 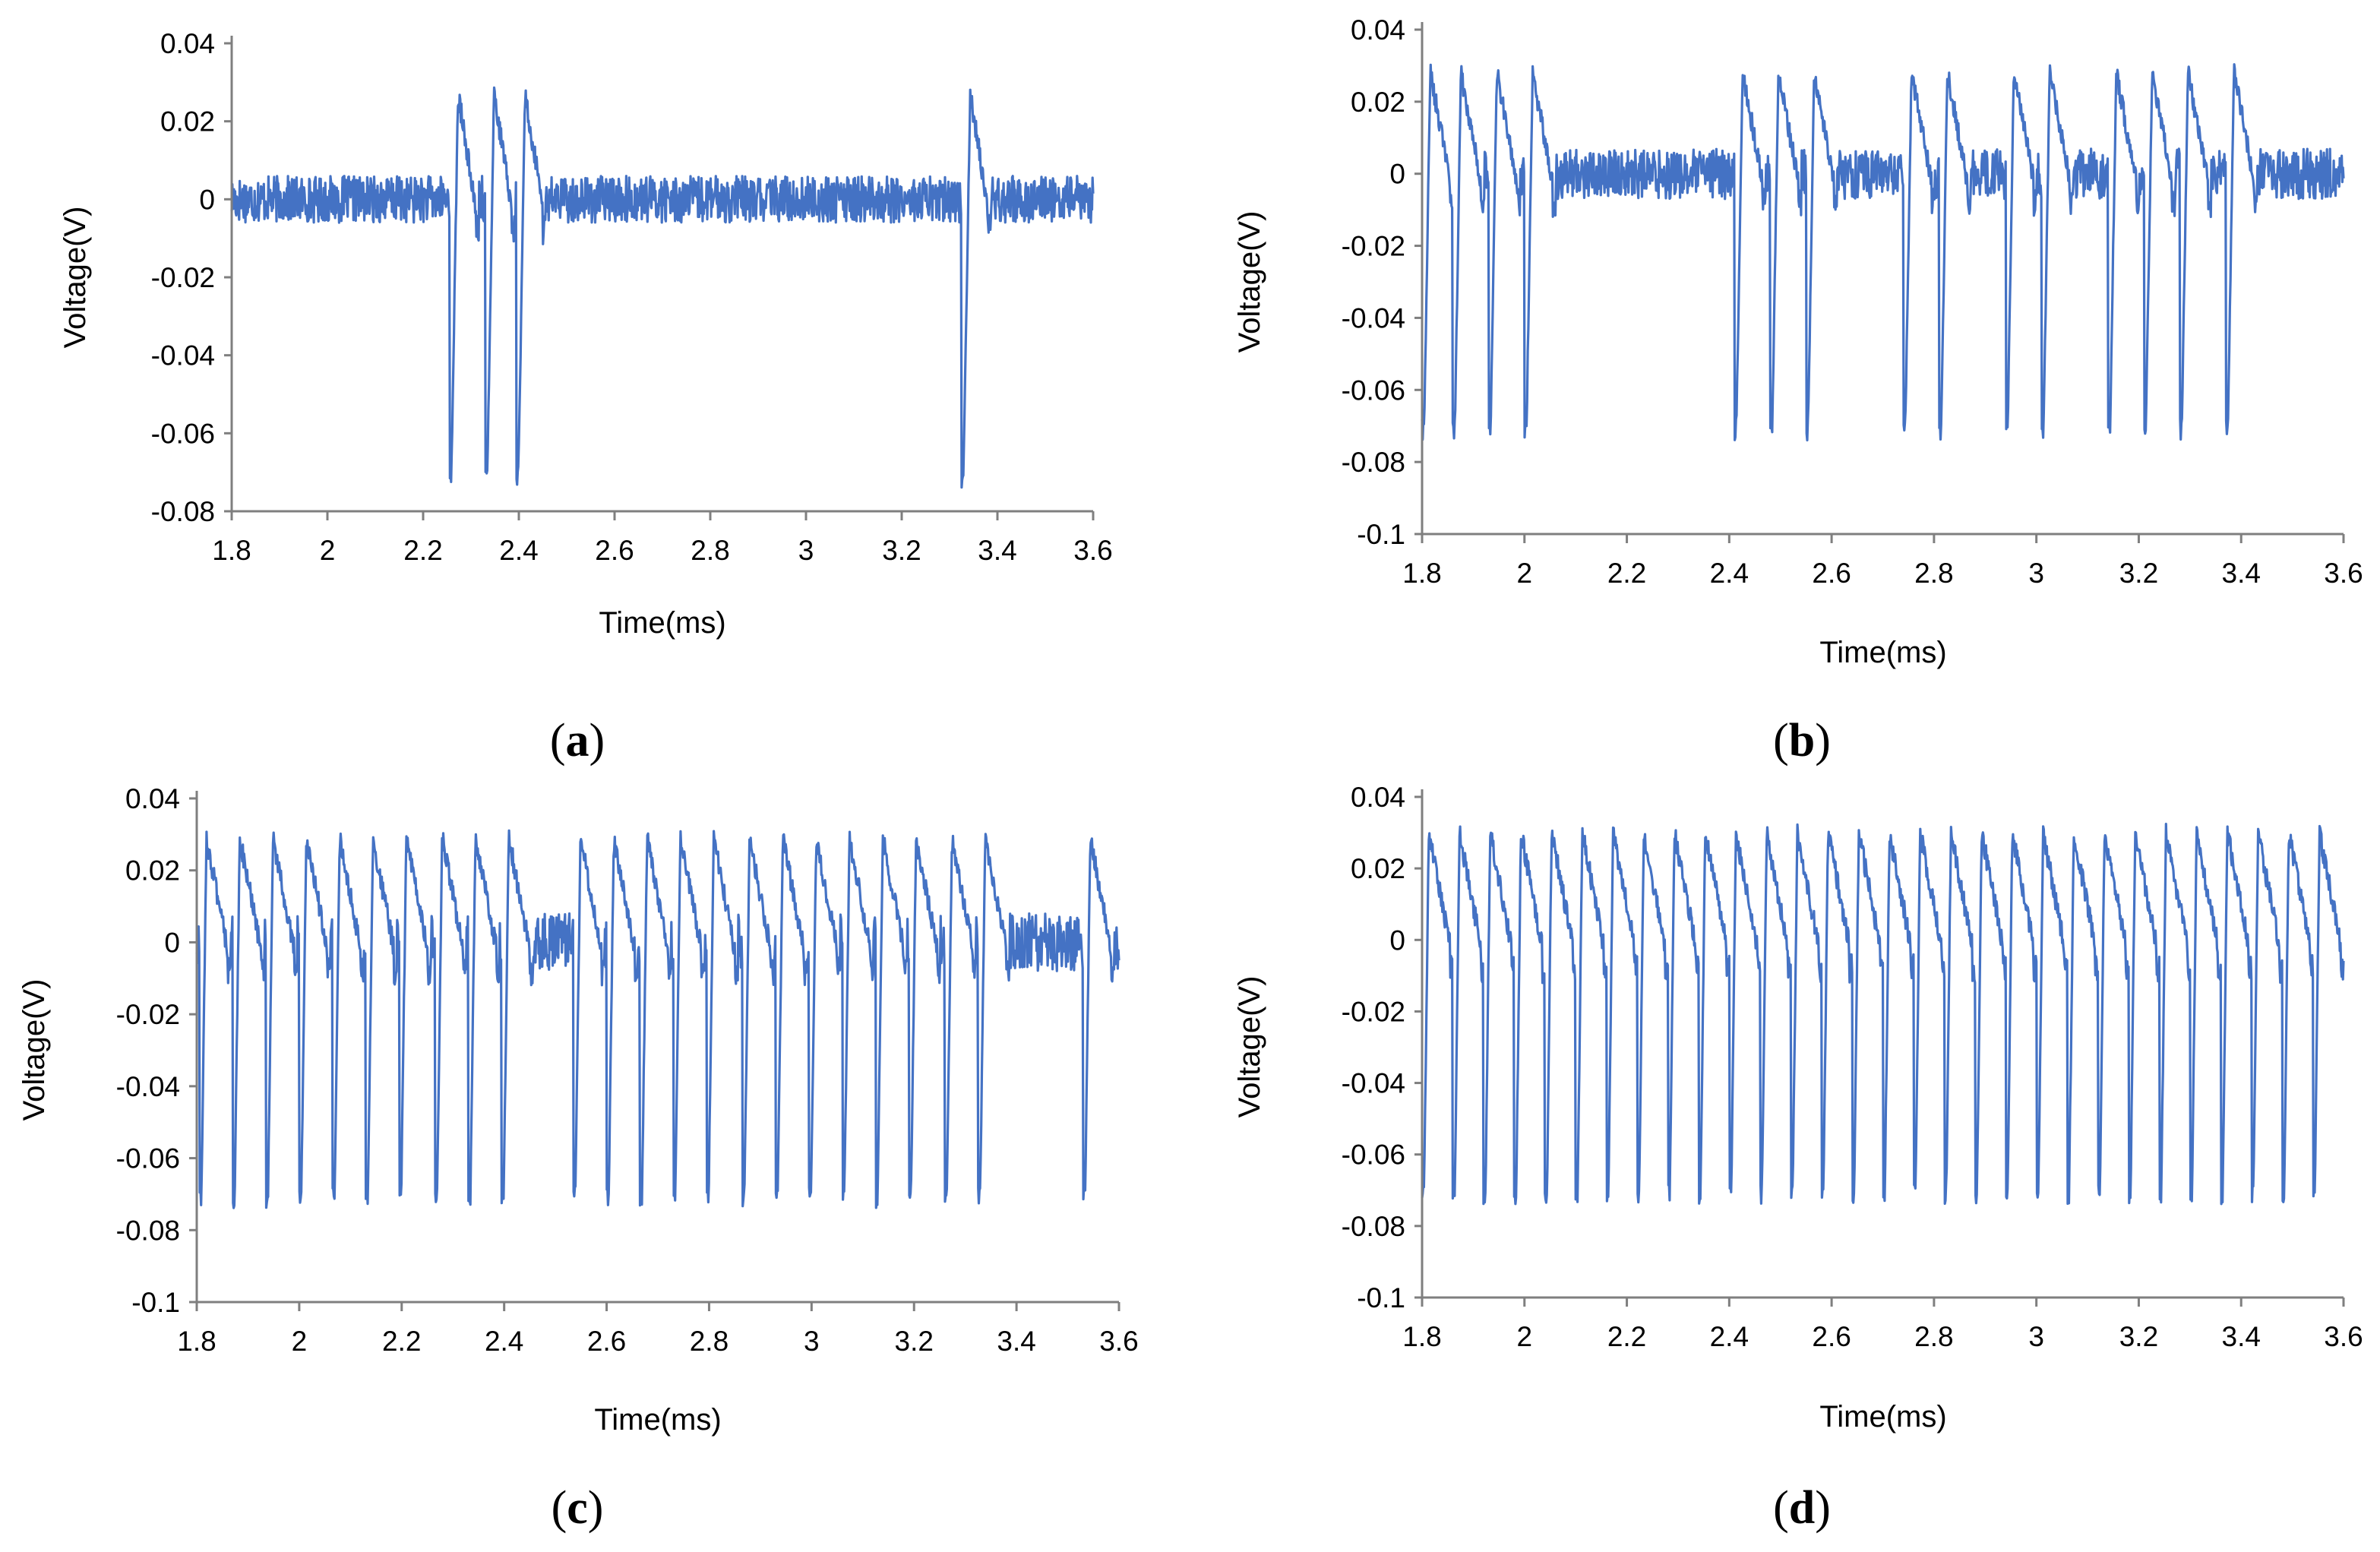 What do you see at coordinates (1883, 1014) in the screenshot?
I see `voltage-series-d` at bounding box center [1883, 1014].